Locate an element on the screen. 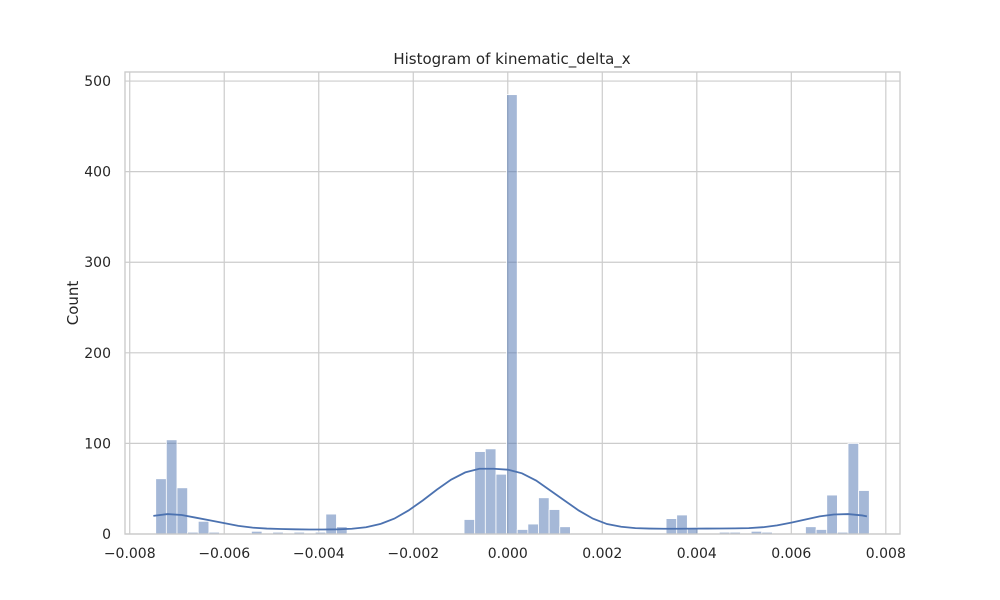 The width and height of the screenshot is (1000, 600). x-tick-label: −0.004 is located at coordinates (319, 554).